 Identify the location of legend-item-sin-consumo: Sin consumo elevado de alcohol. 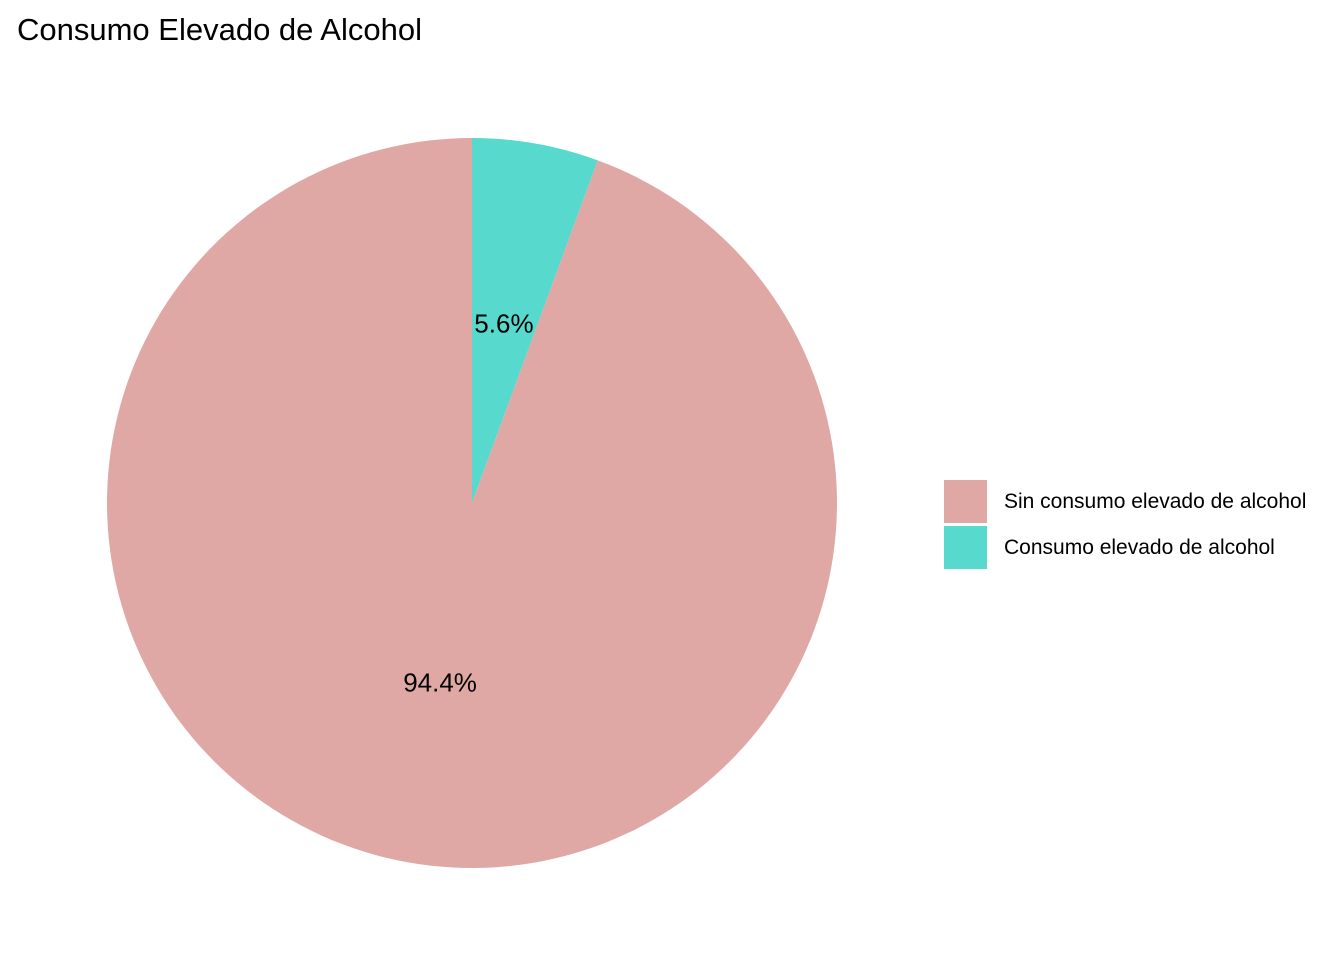
(1125, 501).